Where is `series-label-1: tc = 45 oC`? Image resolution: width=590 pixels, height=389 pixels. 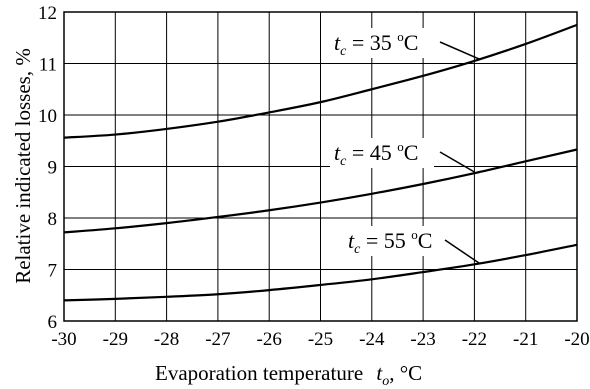 series-label-1: tc = 45 oC is located at coordinates (376, 154).